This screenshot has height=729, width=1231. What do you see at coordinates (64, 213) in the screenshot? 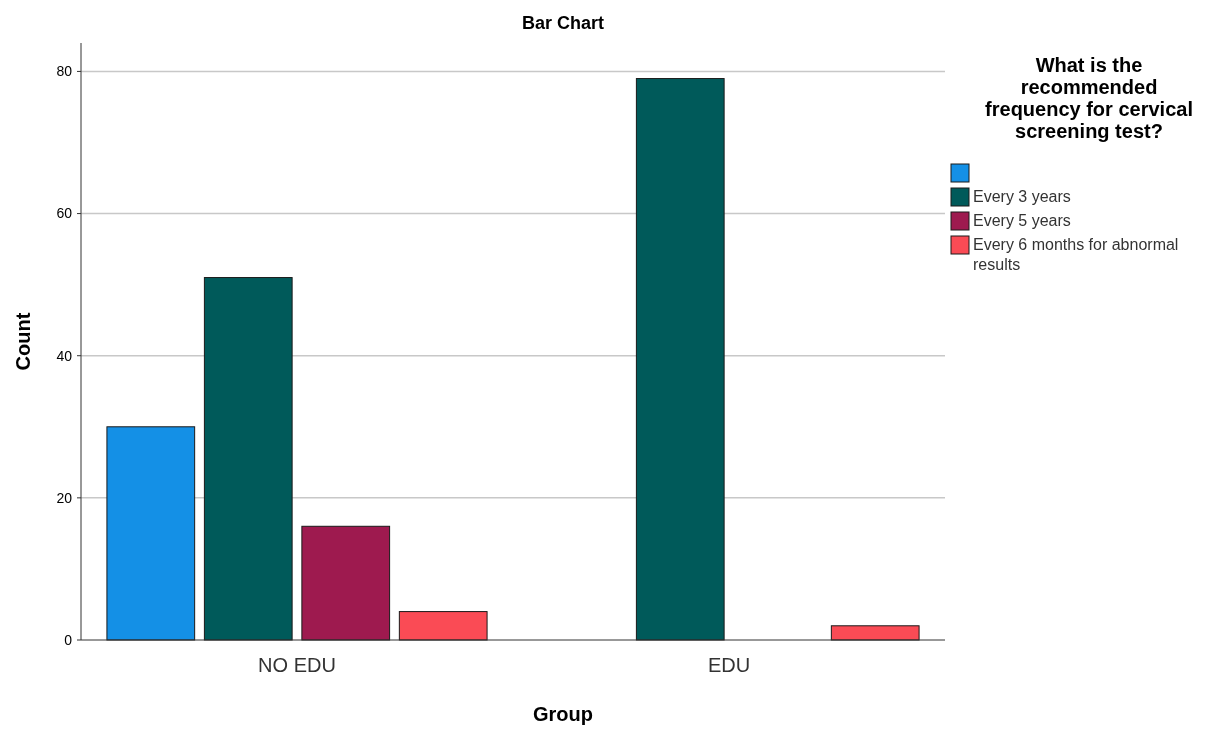
I see `y-tick-label: 60` at bounding box center [64, 213].